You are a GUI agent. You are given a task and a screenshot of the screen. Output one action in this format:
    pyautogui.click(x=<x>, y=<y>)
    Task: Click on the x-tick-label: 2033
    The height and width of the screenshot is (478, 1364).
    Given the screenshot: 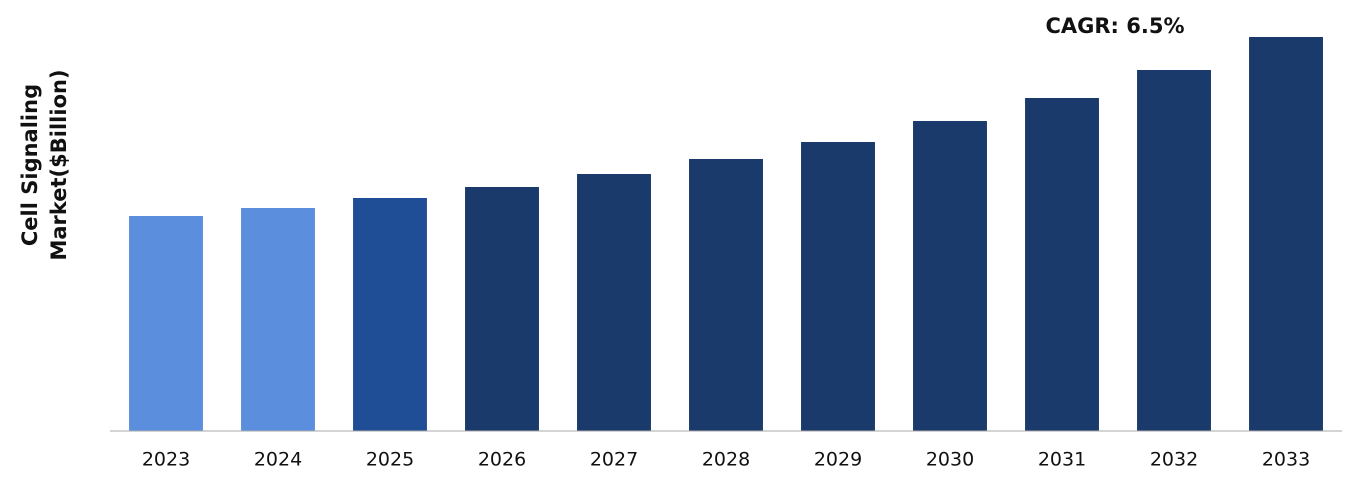 What is the action you would take?
    pyautogui.click(x=1286, y=460)
    